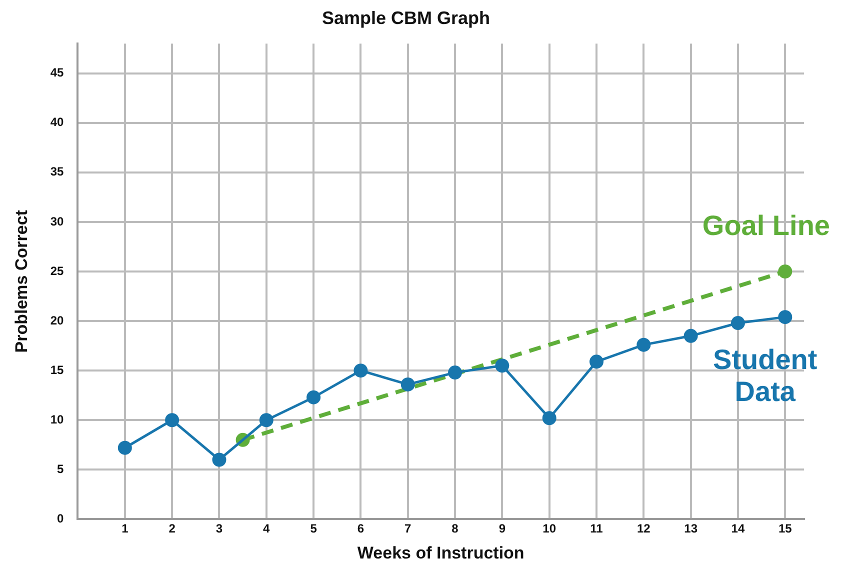 Image resolution: width=842 pixels, height=579 pixels. What do you see at coordinates (406, 18) in the screenshot?
I see `chart-title: Sample CBM Graph` at bounding box center [406, 18].